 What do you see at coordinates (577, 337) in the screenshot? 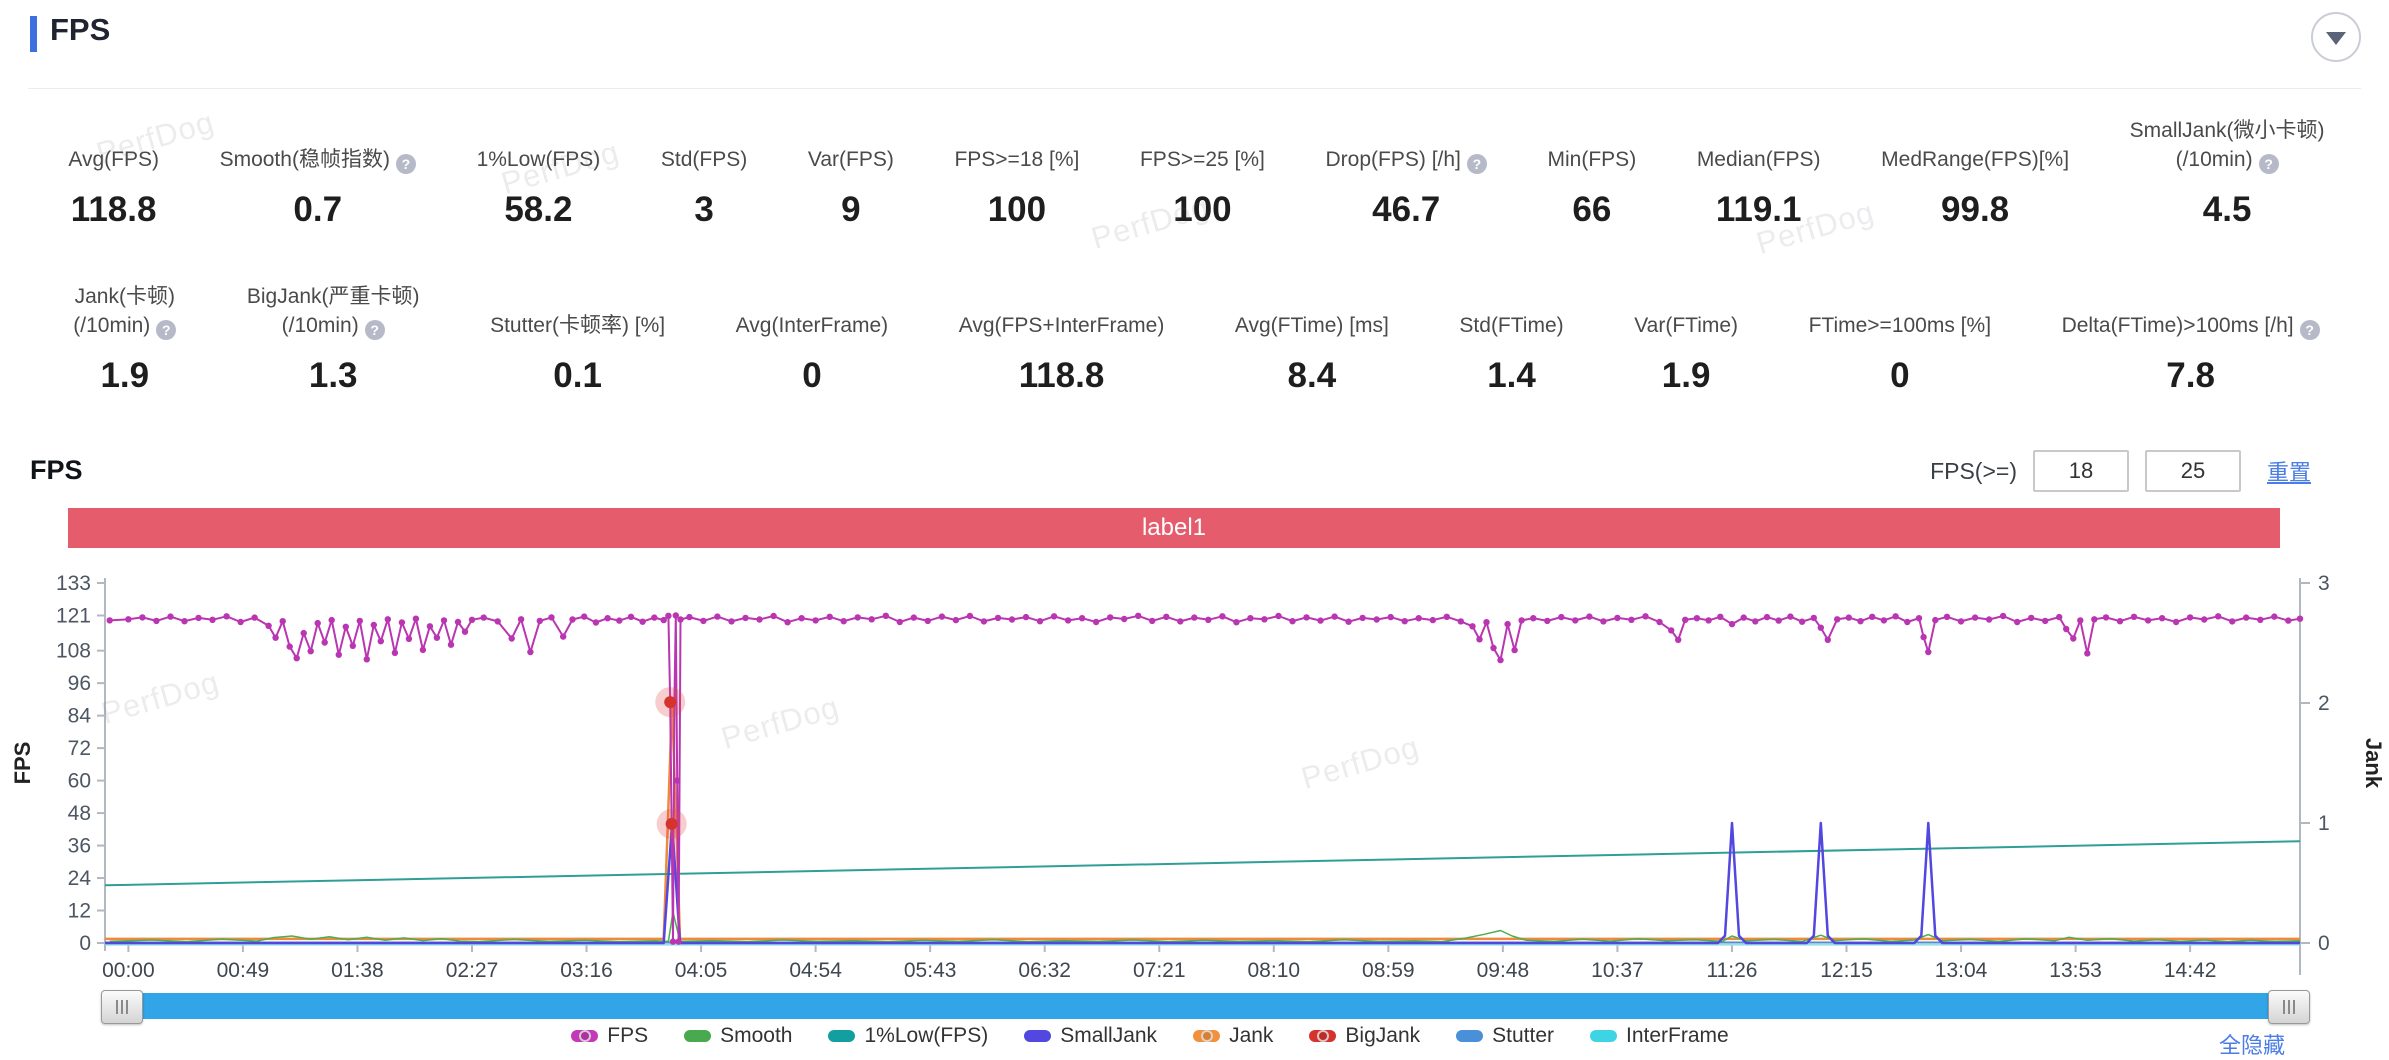
I see `stat-stutter-%: Stutter(卡顿率) [%] 0.1` at bounding box center [577, 337].